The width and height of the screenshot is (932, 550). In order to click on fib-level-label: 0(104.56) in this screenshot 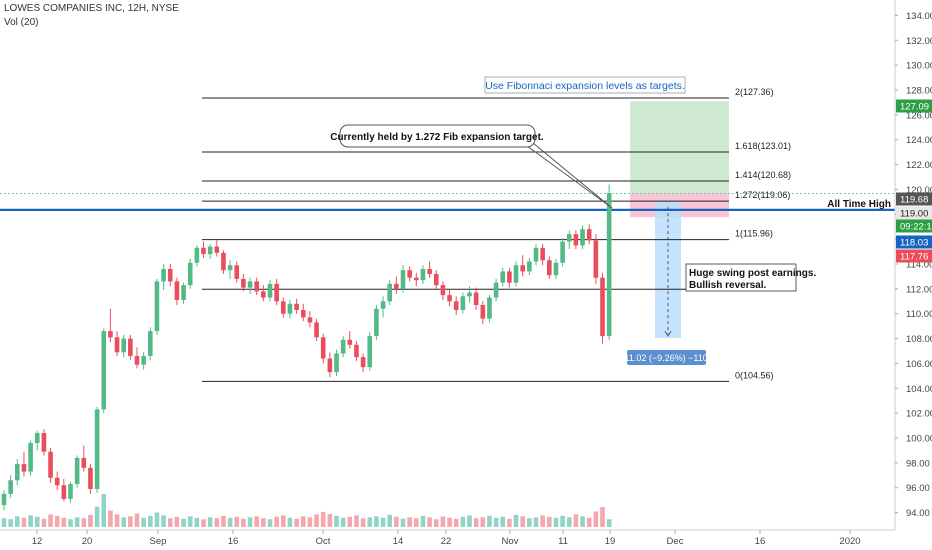, I will do `click(754, 375)`.